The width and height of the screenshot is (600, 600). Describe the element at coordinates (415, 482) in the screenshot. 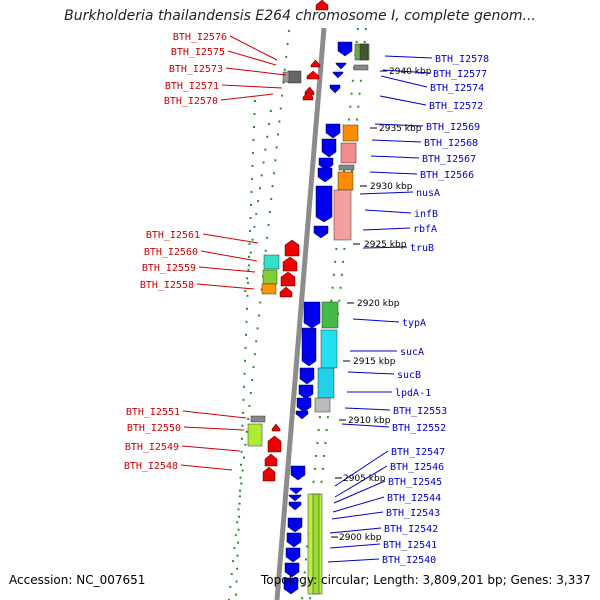

I see `right-gene-label-20: BTH_I2545` at that location.